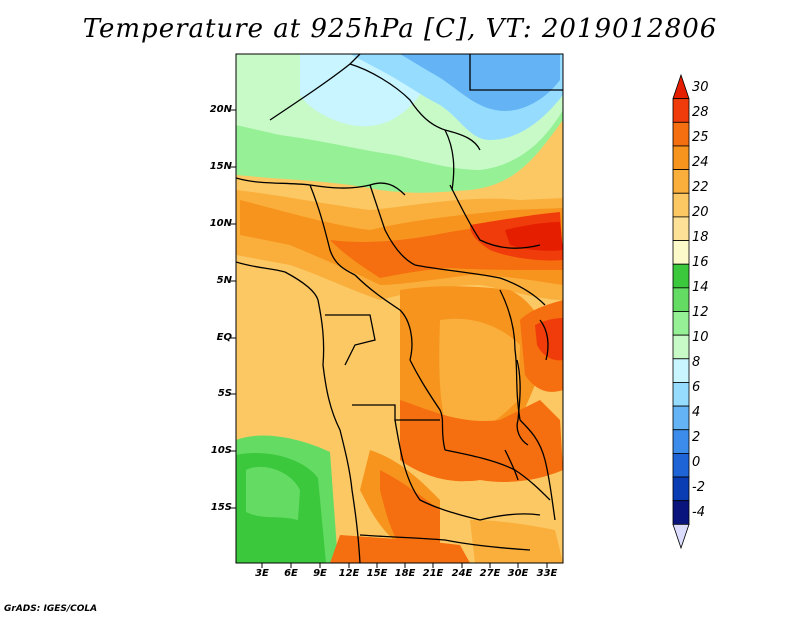  Describe the element at coordinates (224, 337) in the screenshot. I see `lat-label-eq: EQ` at that location.